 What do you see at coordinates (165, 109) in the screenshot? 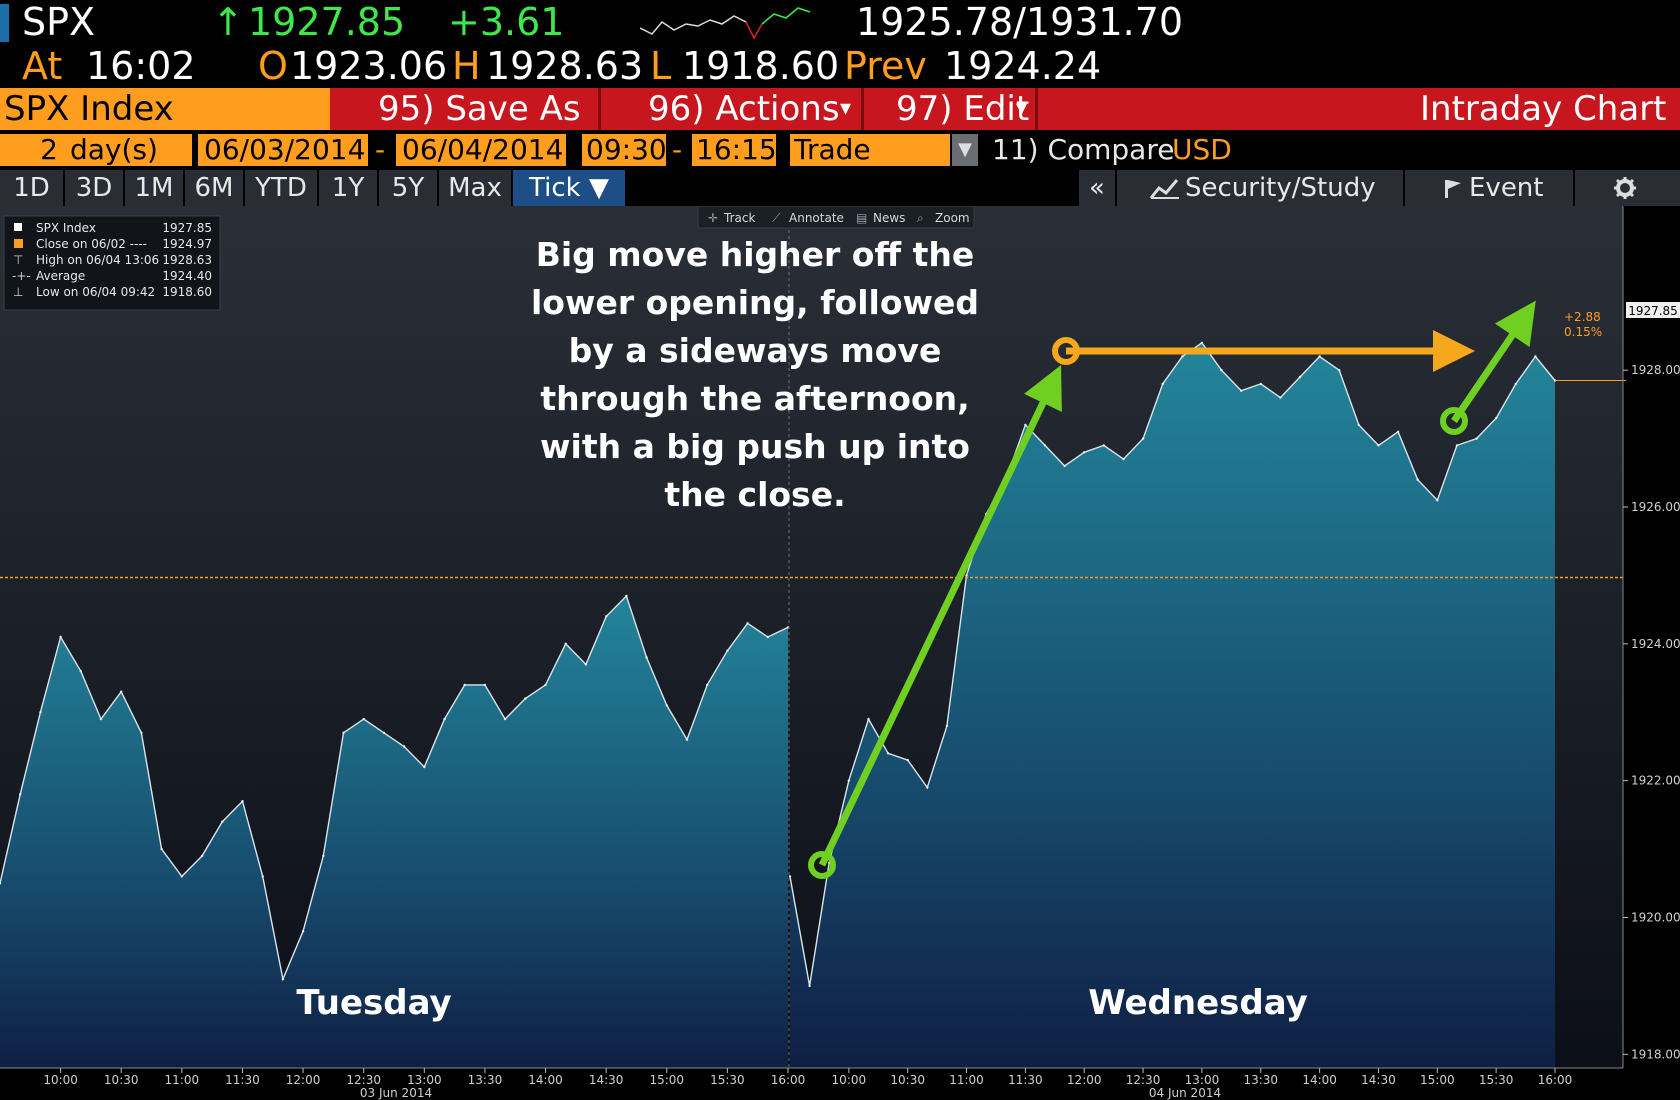
I see `security-field: SPX Index` at bounding box center [165, 109].